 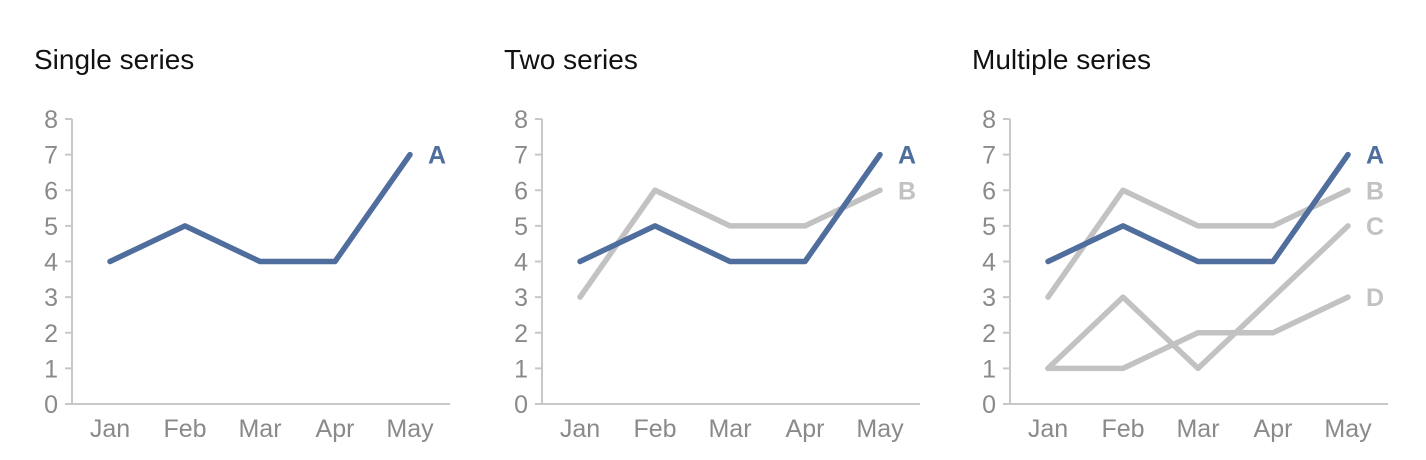 I want to click on chart-title: Two series, so click(x=571, y=59).